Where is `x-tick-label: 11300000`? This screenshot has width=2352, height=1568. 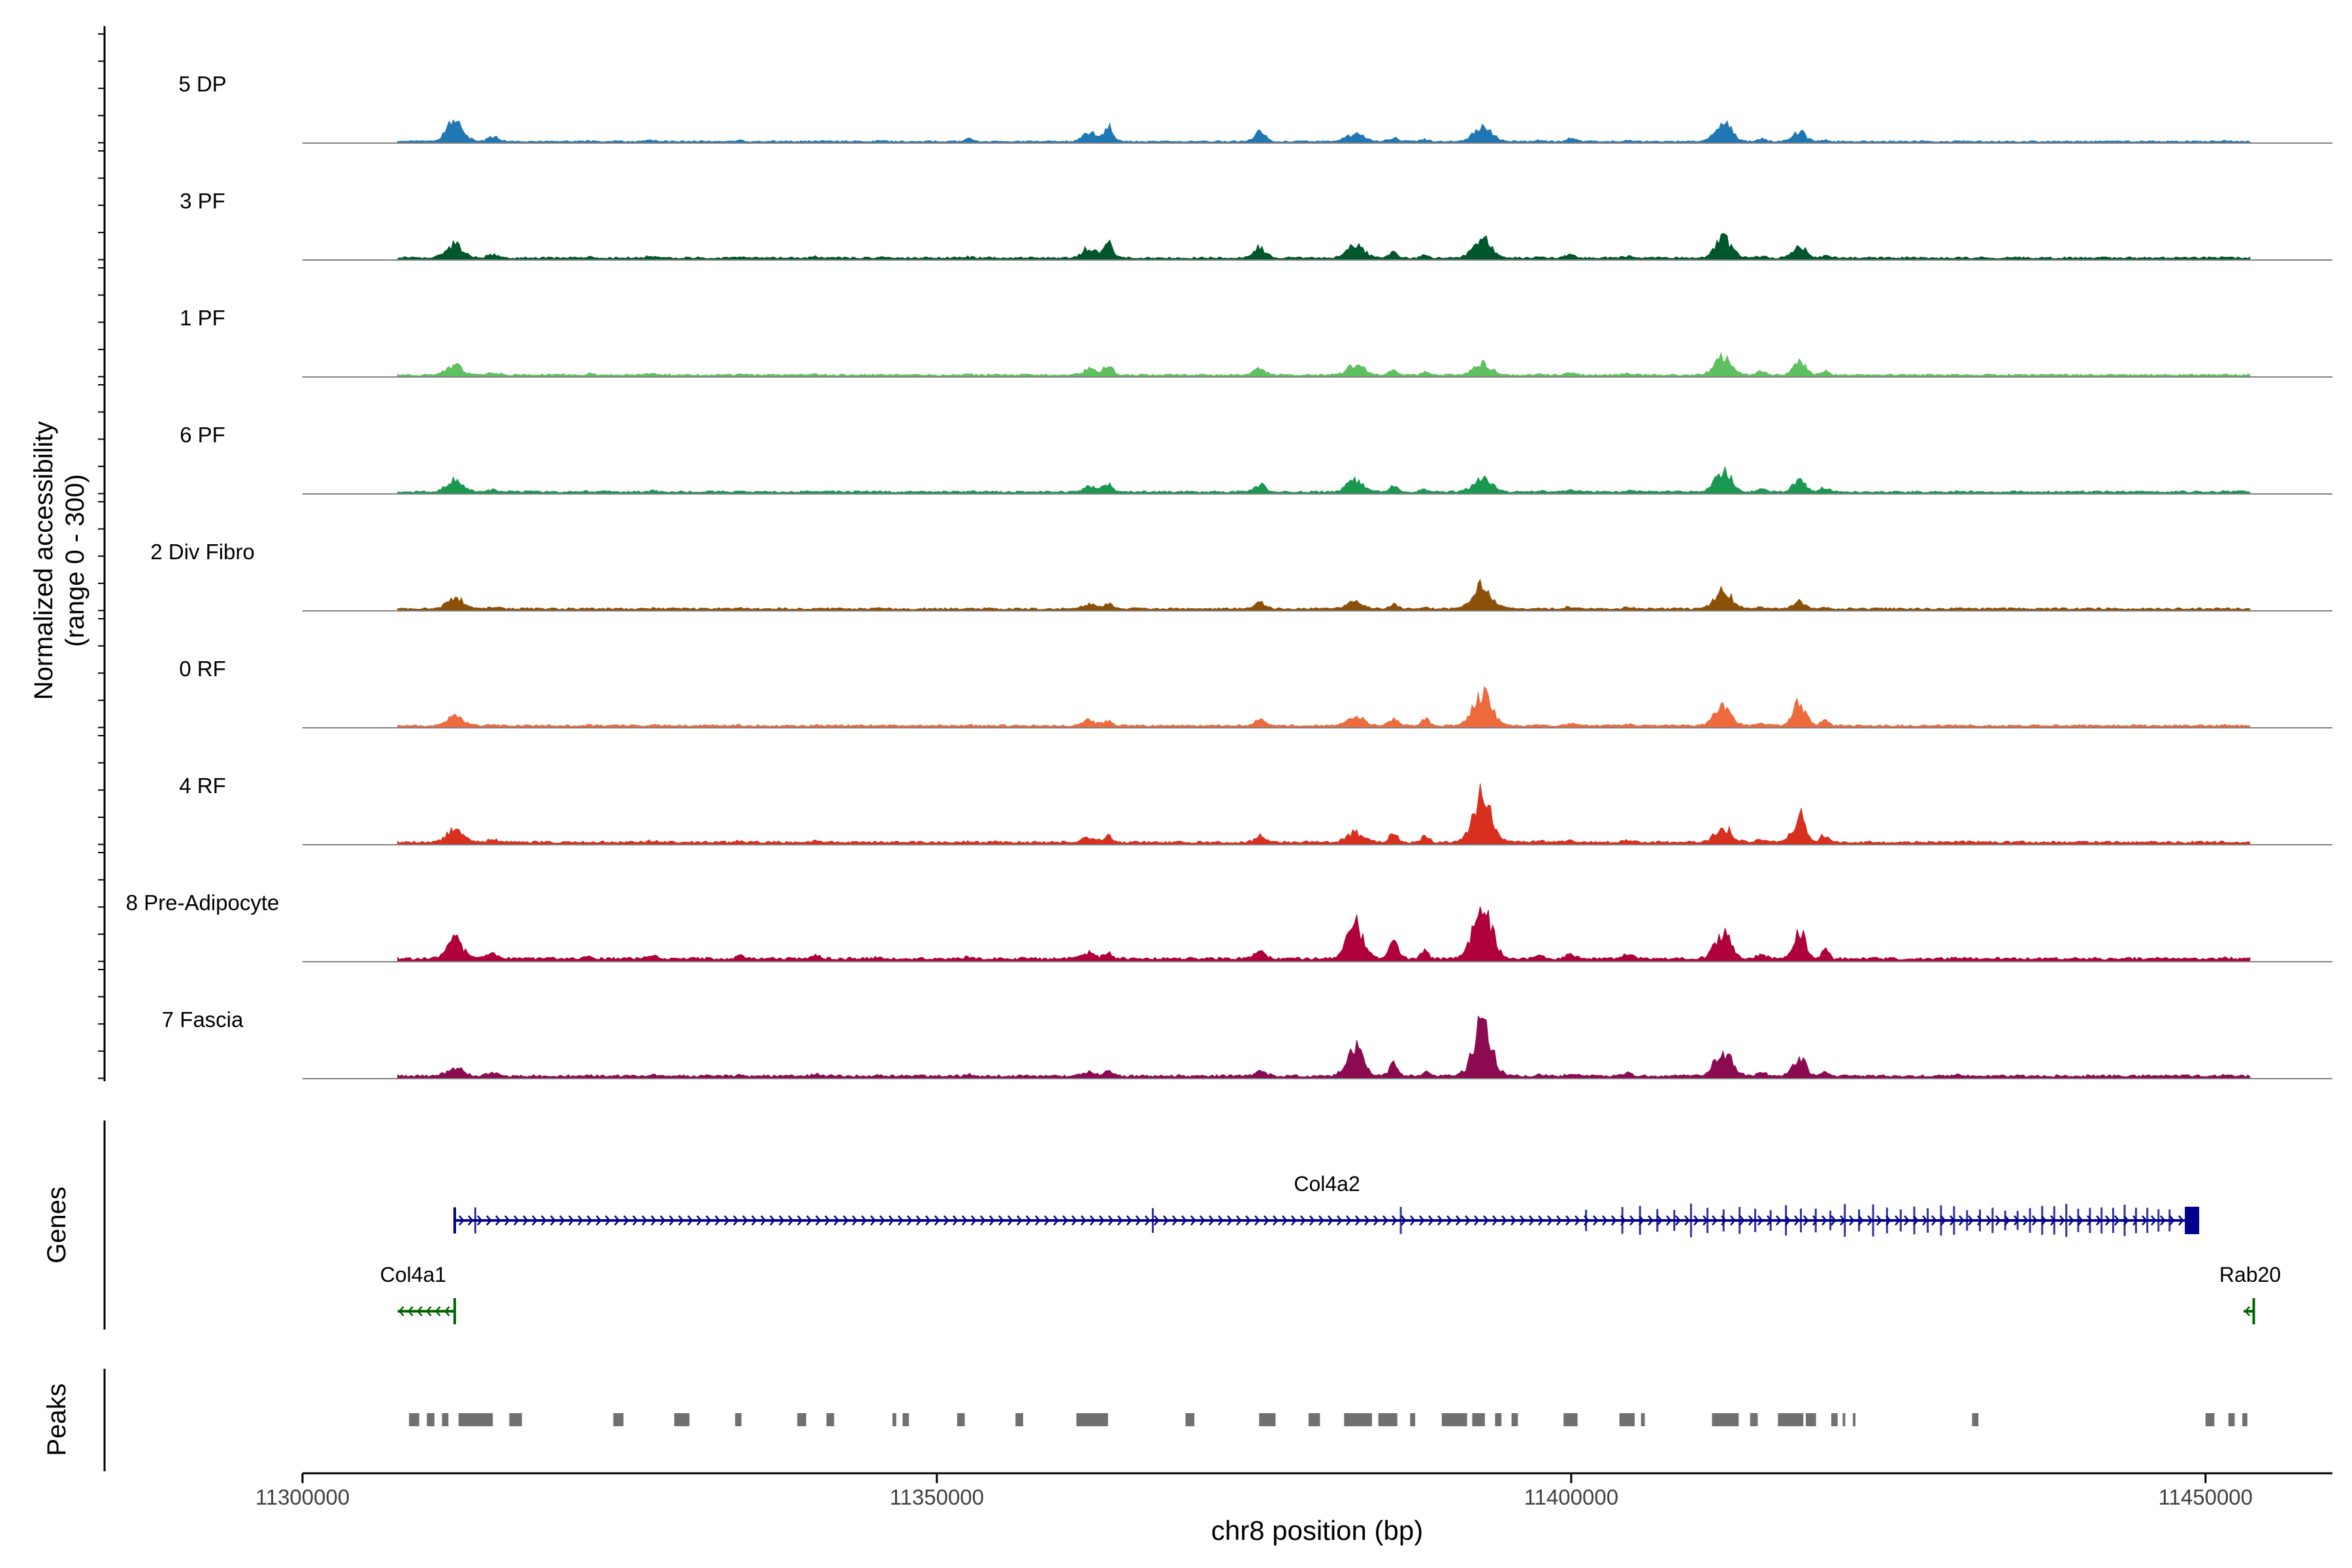
x-tick-label: 11300000 is located at coordinates (302, 1497).